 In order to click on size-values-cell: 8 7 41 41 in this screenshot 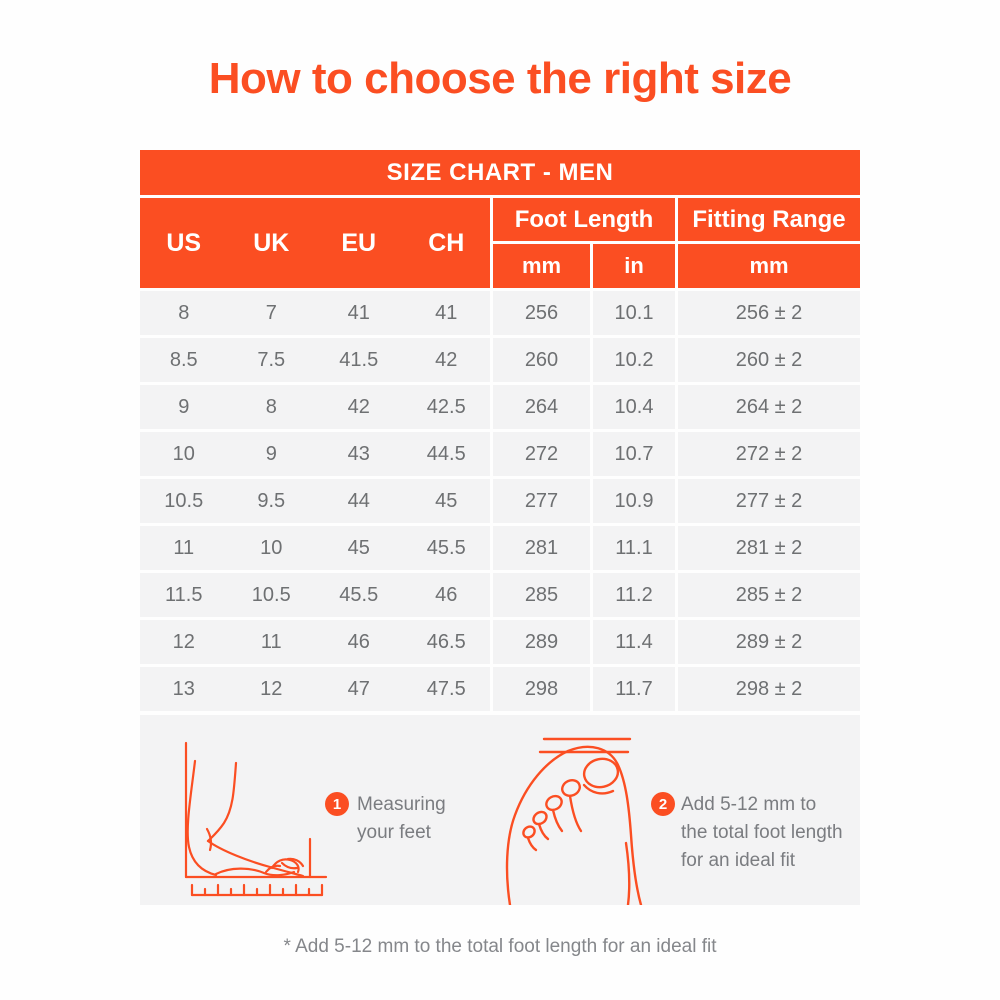, I will do `click(315, 313)`.